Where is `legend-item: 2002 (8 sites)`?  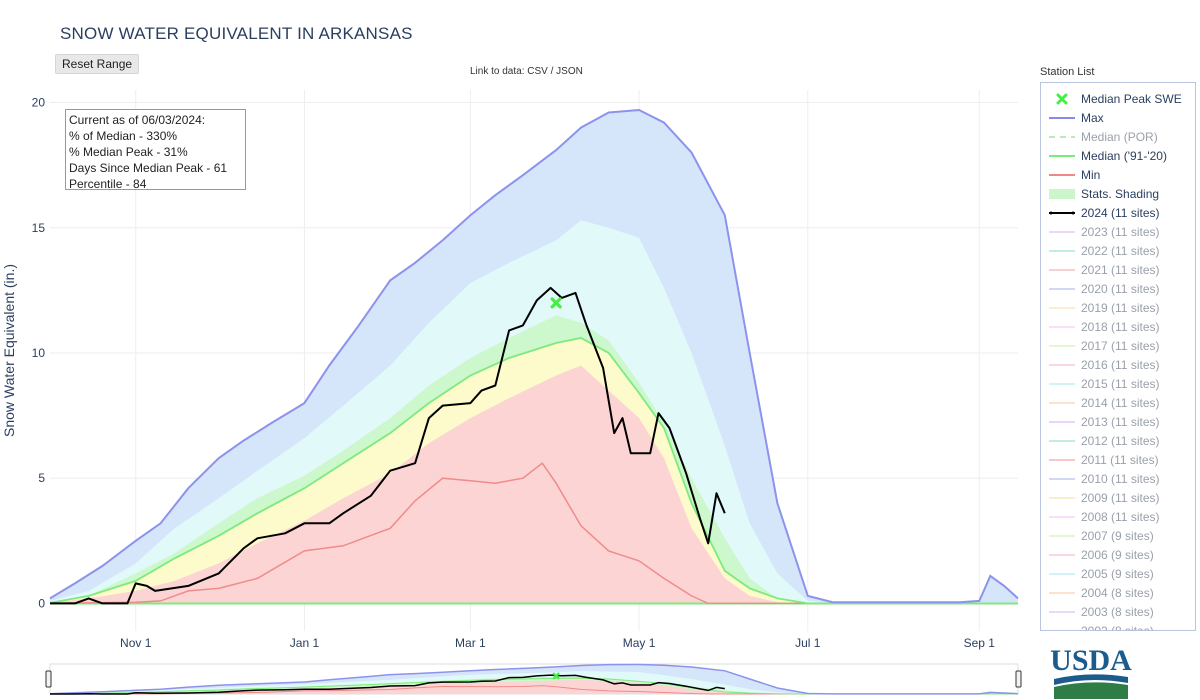 legend-item: 2002 (8 sites) is located at coordinates (1118, 626).